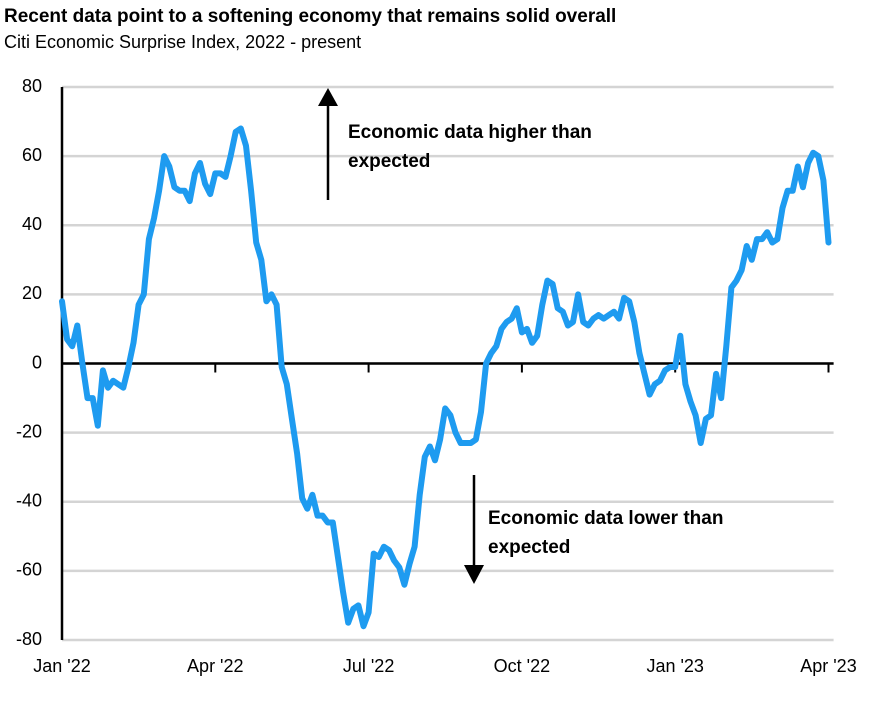 The width and height of the screenshot is (870, 701). I want to click on y-tick-label: 20, so click(32, 293).